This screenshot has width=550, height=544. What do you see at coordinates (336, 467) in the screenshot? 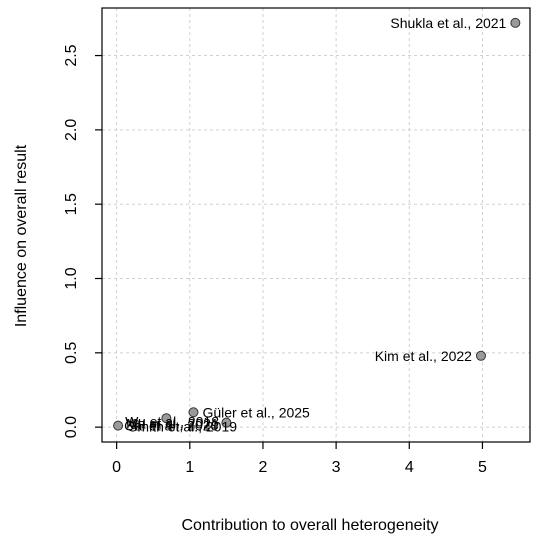
I see `x-tick-label: 3` at bounding box center [336, 467].